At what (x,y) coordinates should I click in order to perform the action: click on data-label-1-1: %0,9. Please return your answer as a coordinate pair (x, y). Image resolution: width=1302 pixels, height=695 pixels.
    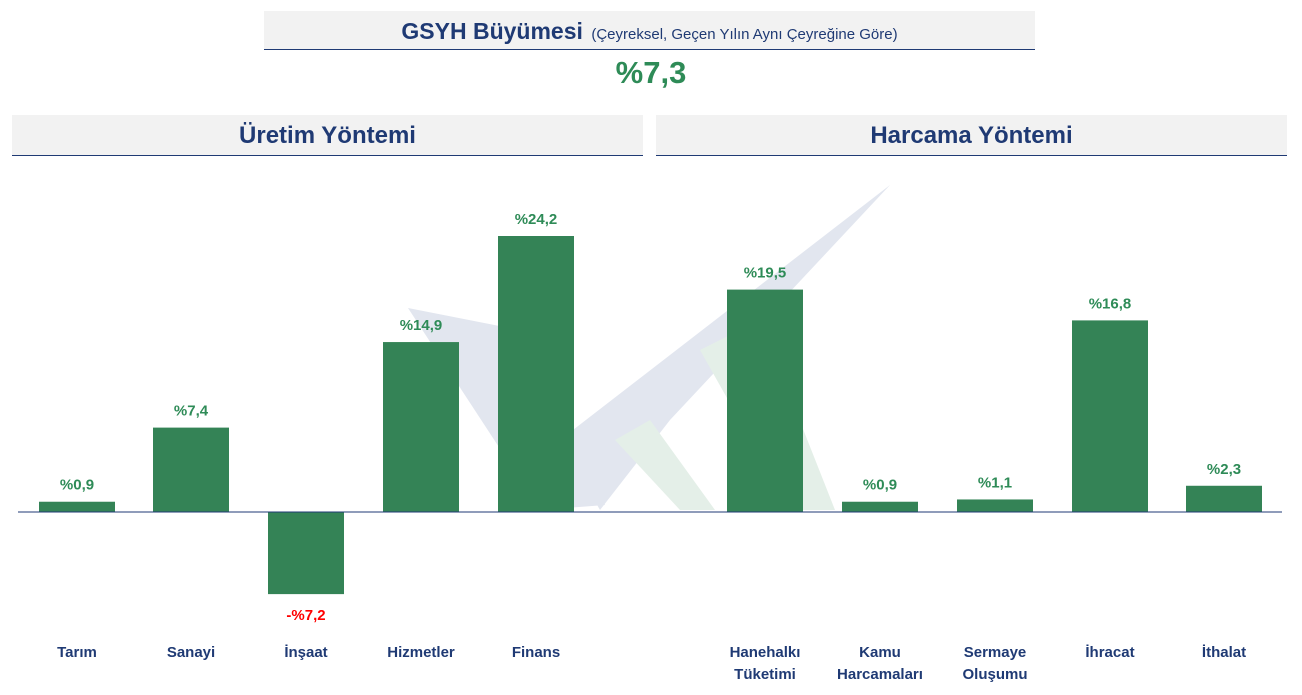
    Looking at the image, I should click on (880, 485).